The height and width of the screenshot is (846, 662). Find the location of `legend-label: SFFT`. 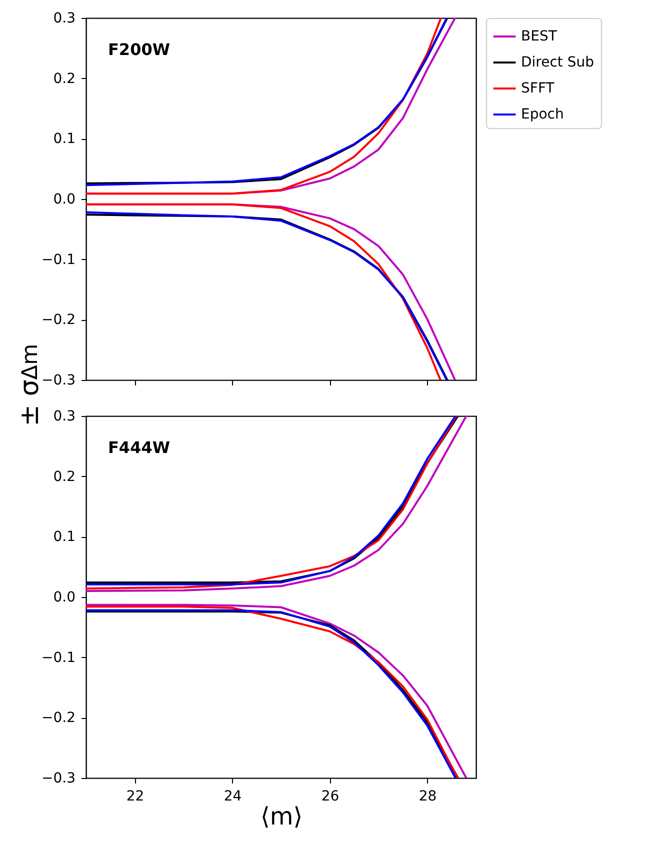

legend-label: SFFT is located at coordinates (538, 88).